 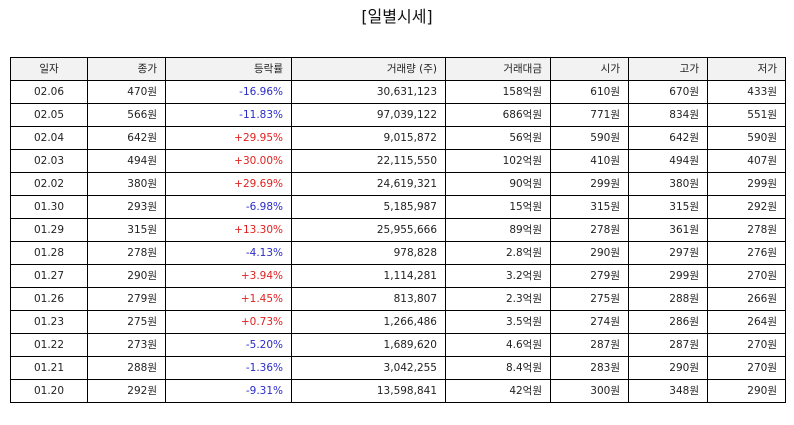 I want to click on page-title: [일별시세], so click(x=397, y=16).